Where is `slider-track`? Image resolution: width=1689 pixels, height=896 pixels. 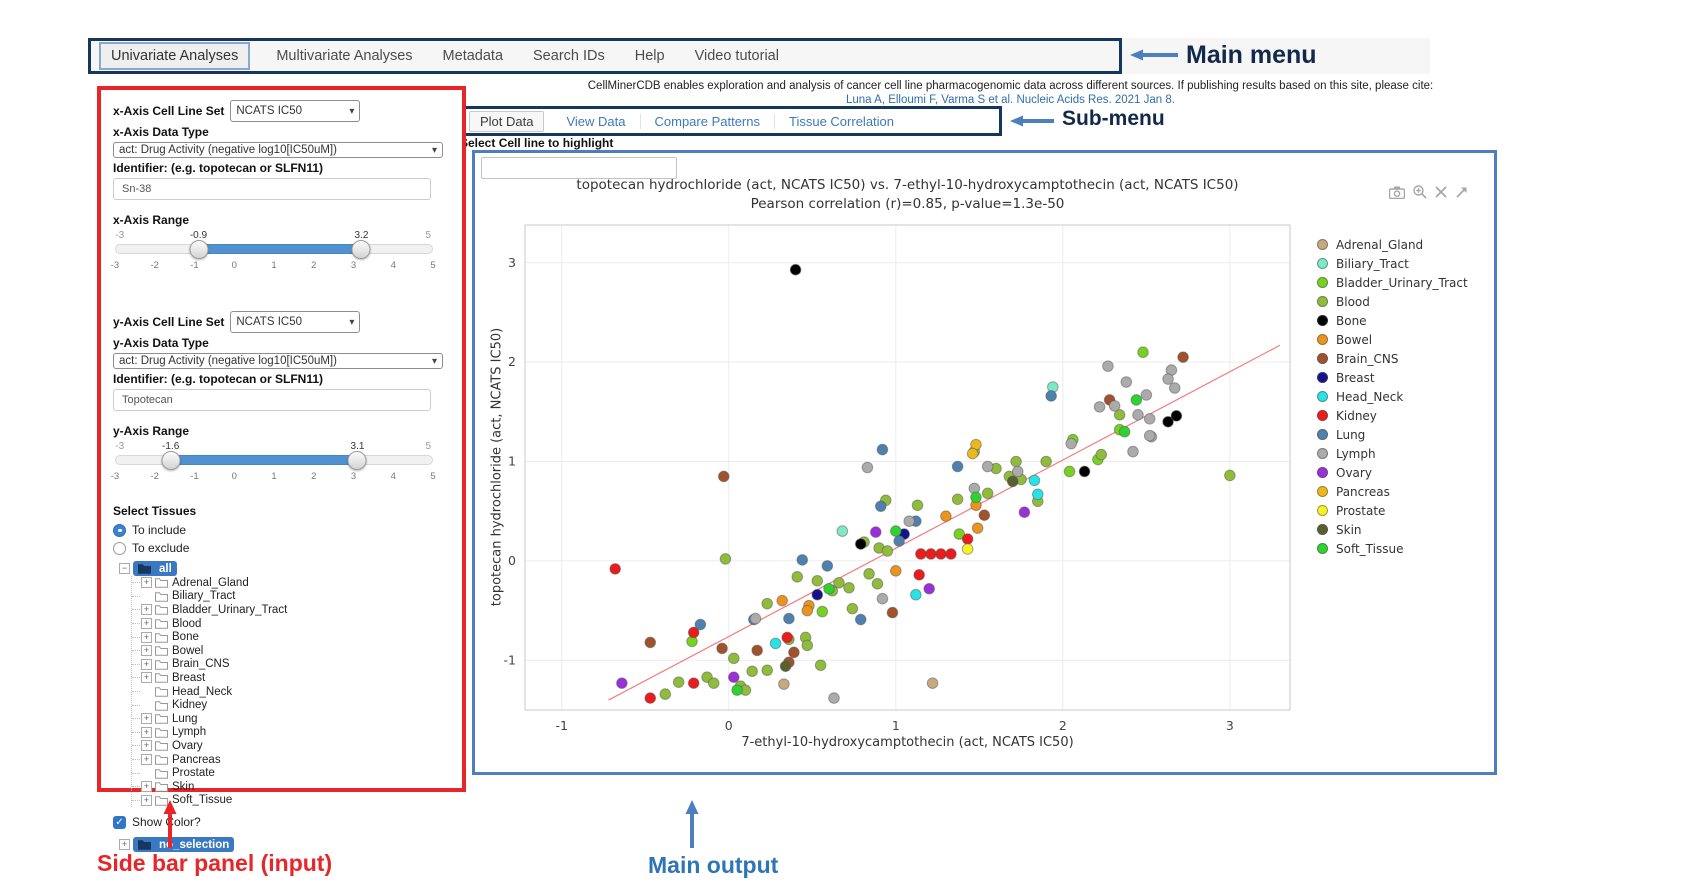
slider-track is located at coordinates (274, 460).